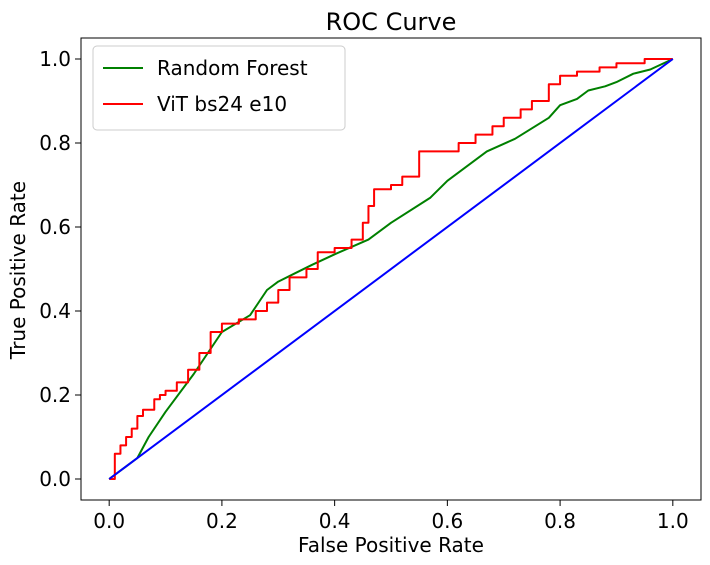 The width and height of the screenshot is (710, 565). I want to click on y-tick-label: 0.8, so click(55, 143).